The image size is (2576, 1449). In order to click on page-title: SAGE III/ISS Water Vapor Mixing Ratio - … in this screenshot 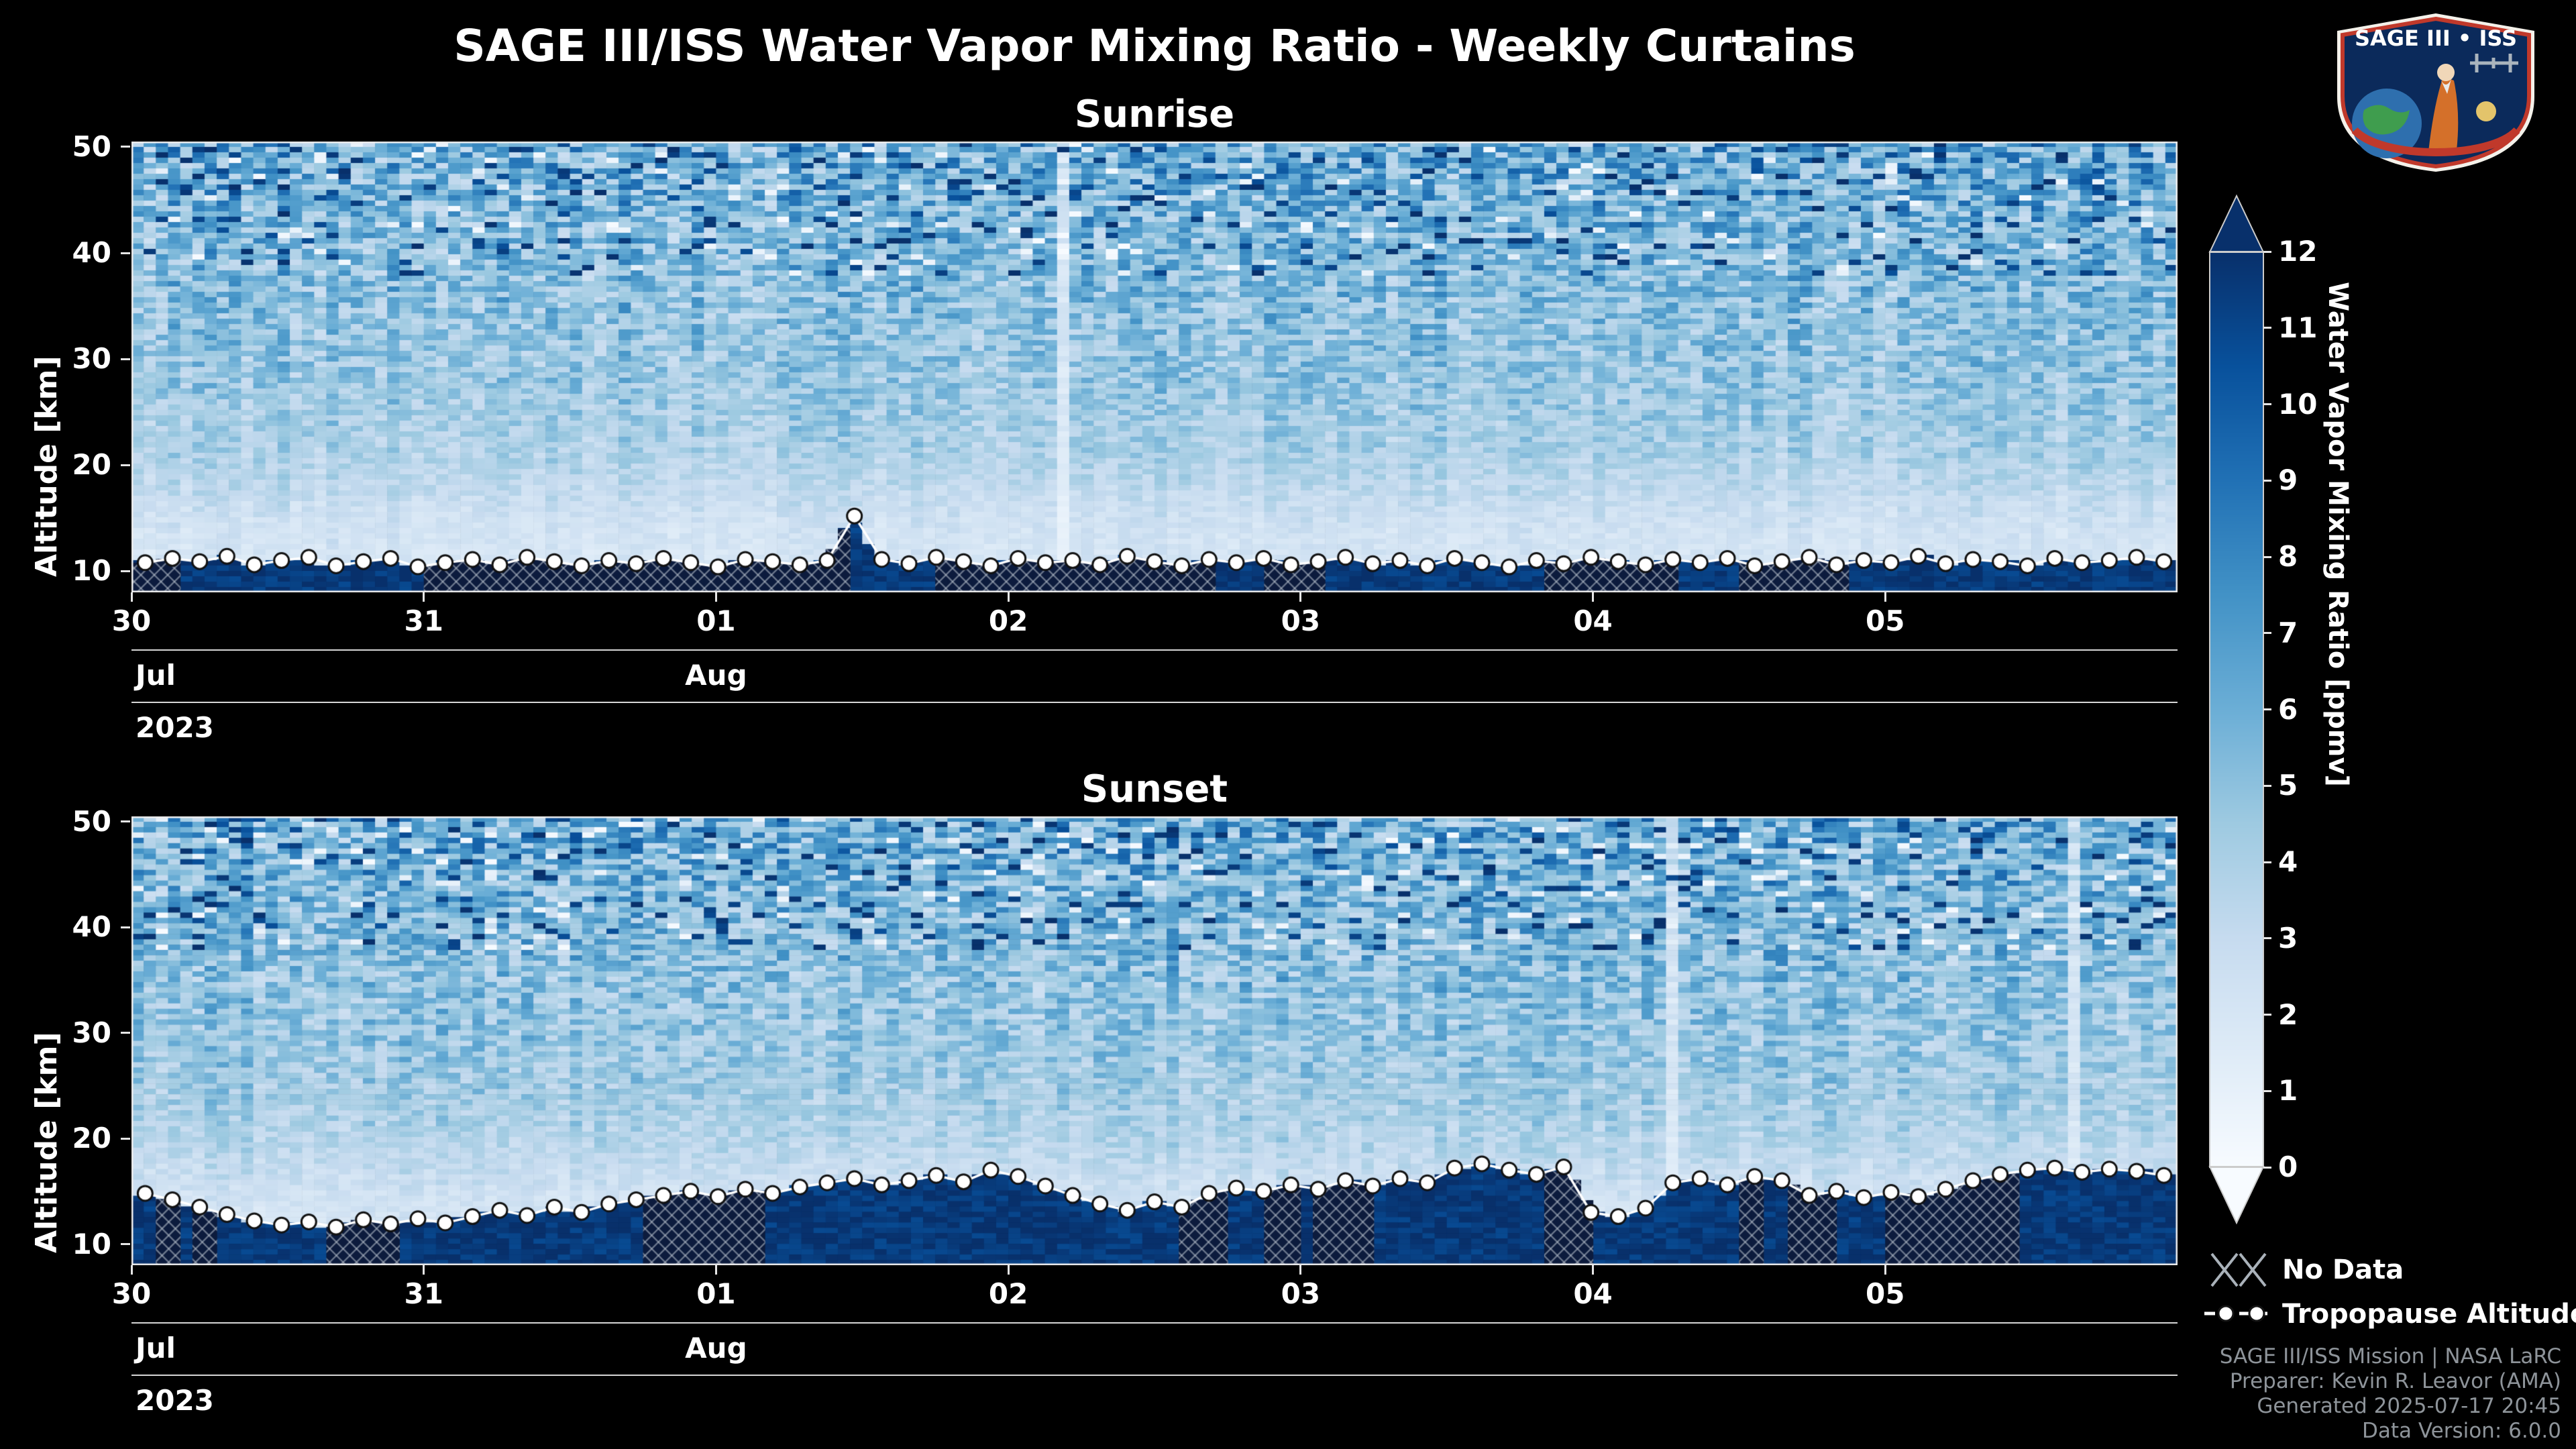, I will do `click(1154, 46)`.